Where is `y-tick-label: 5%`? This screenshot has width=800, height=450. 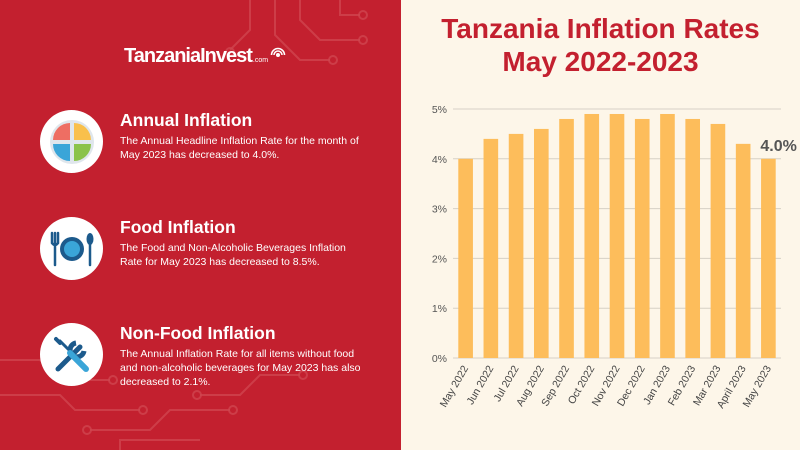 y-tick-label: 5% is located at coordinates (439, 110).